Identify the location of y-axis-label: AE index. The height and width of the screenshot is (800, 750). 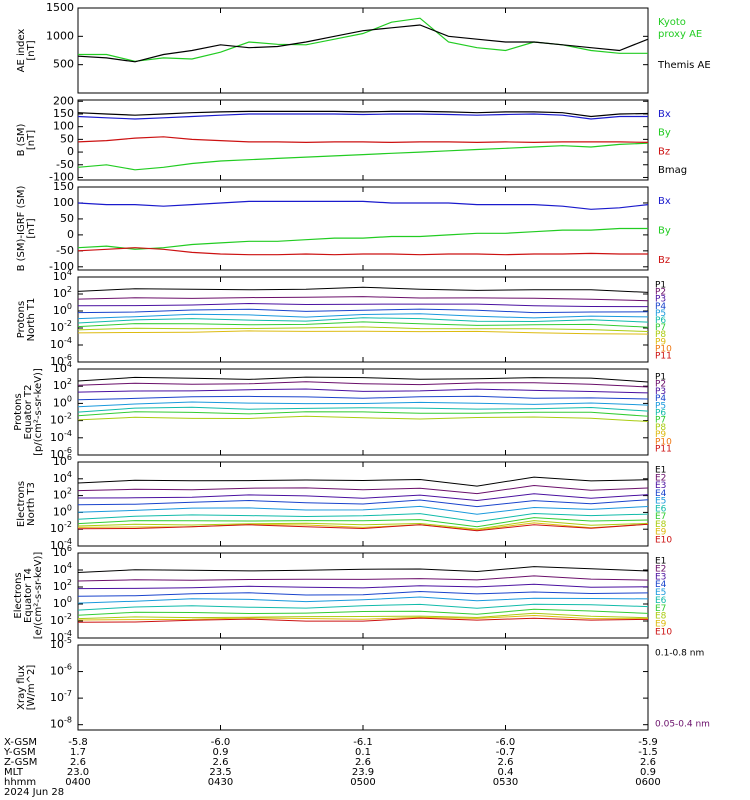
(21, 51).